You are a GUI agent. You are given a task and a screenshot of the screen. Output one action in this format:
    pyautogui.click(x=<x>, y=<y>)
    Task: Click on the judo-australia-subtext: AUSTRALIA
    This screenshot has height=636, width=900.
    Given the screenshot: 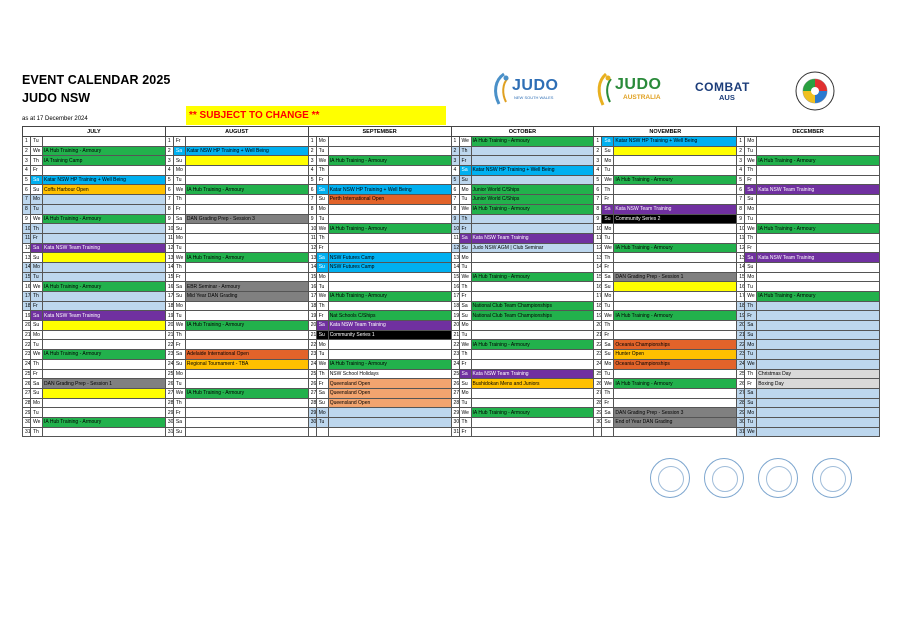 What is the action you would take?
    pyautogui.click(x=642, y=97)
    